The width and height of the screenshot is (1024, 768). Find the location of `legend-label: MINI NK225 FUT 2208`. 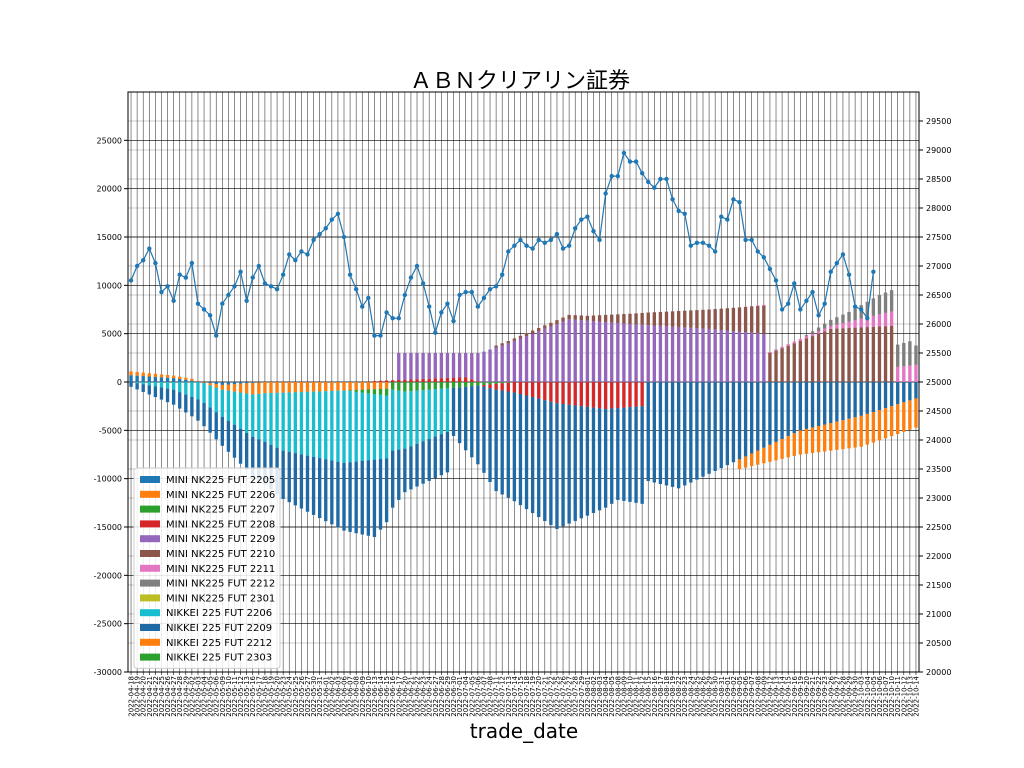

legend-label: MINI NK225 FUT 2208 is located at coordinates (220, 524).